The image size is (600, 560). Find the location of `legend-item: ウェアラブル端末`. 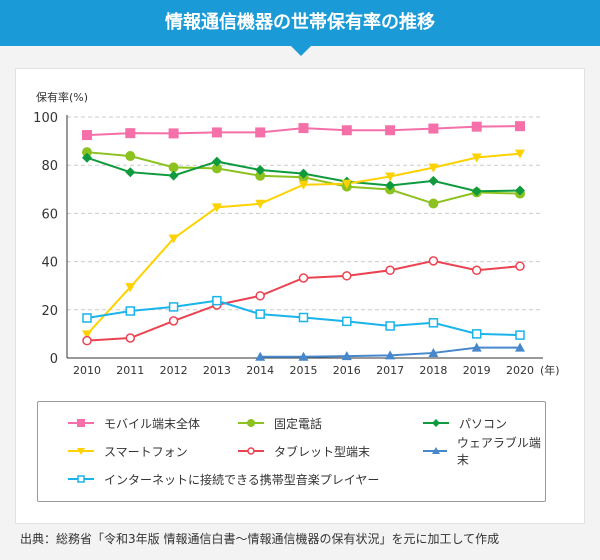

legend-item: ウェアラブル端末 is located at coordinates (484, 451).